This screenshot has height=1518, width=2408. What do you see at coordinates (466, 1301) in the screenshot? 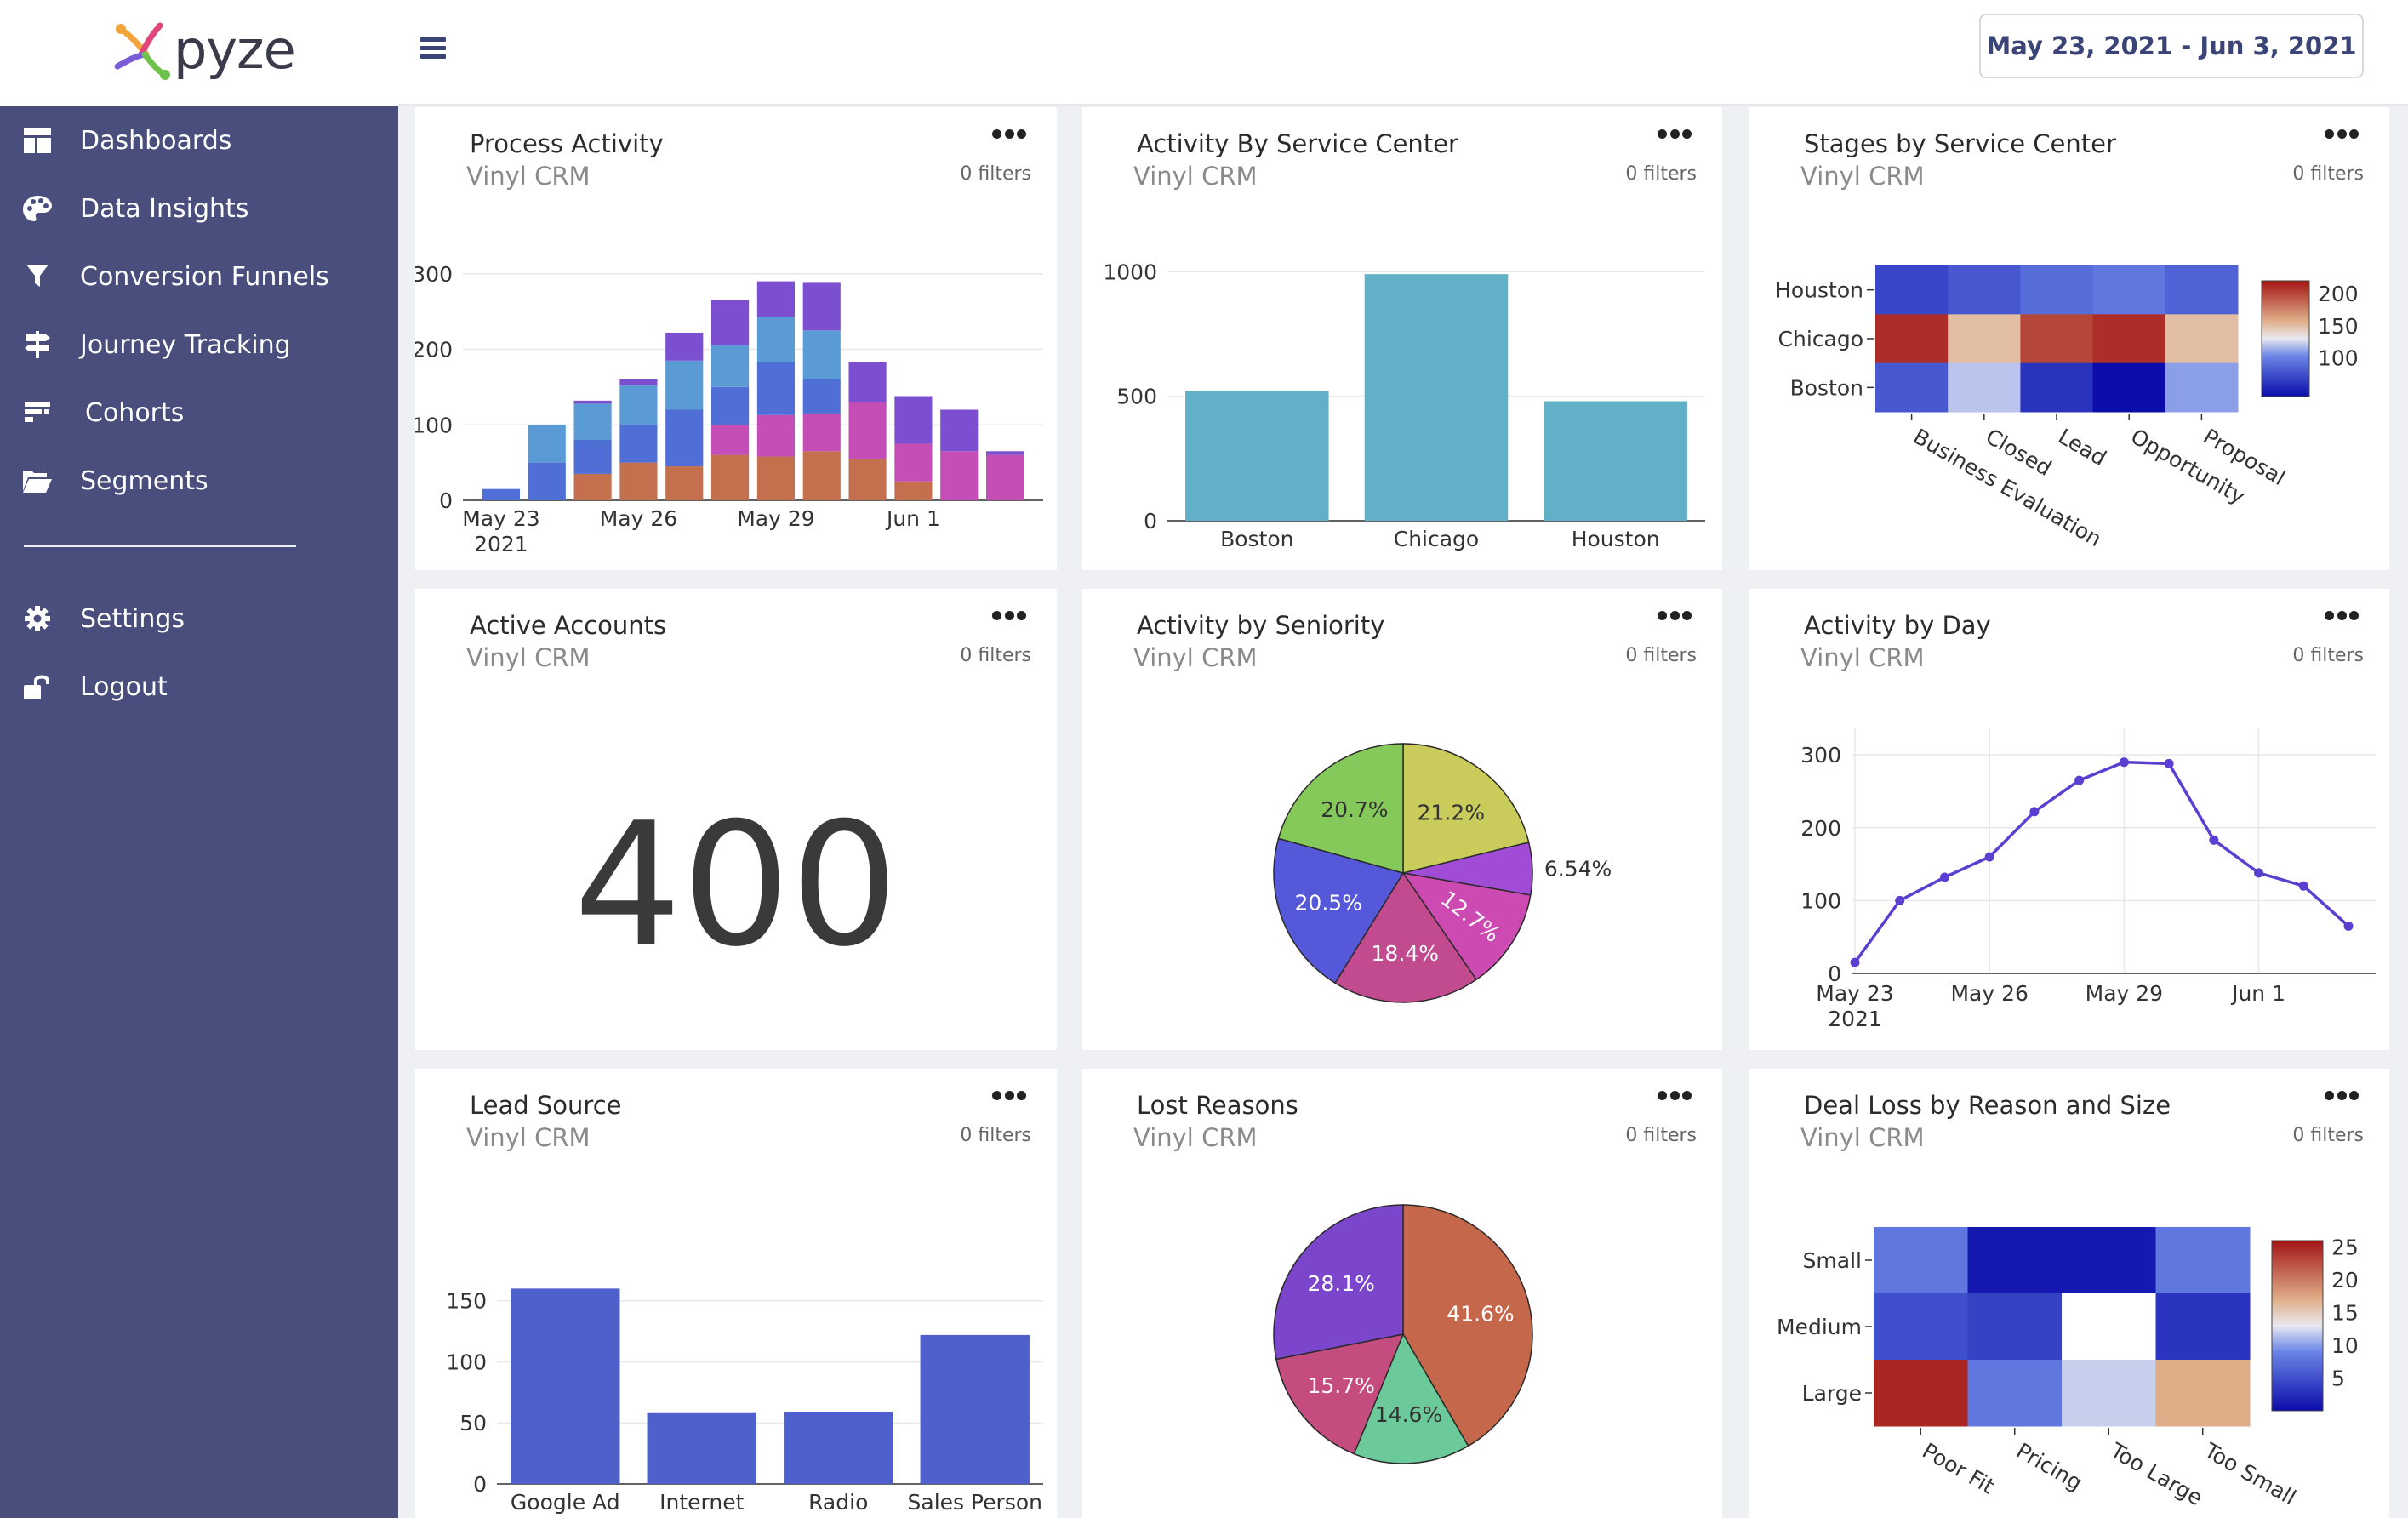
I see `y-tick-label: 150` at bounding box center [466, 1301].